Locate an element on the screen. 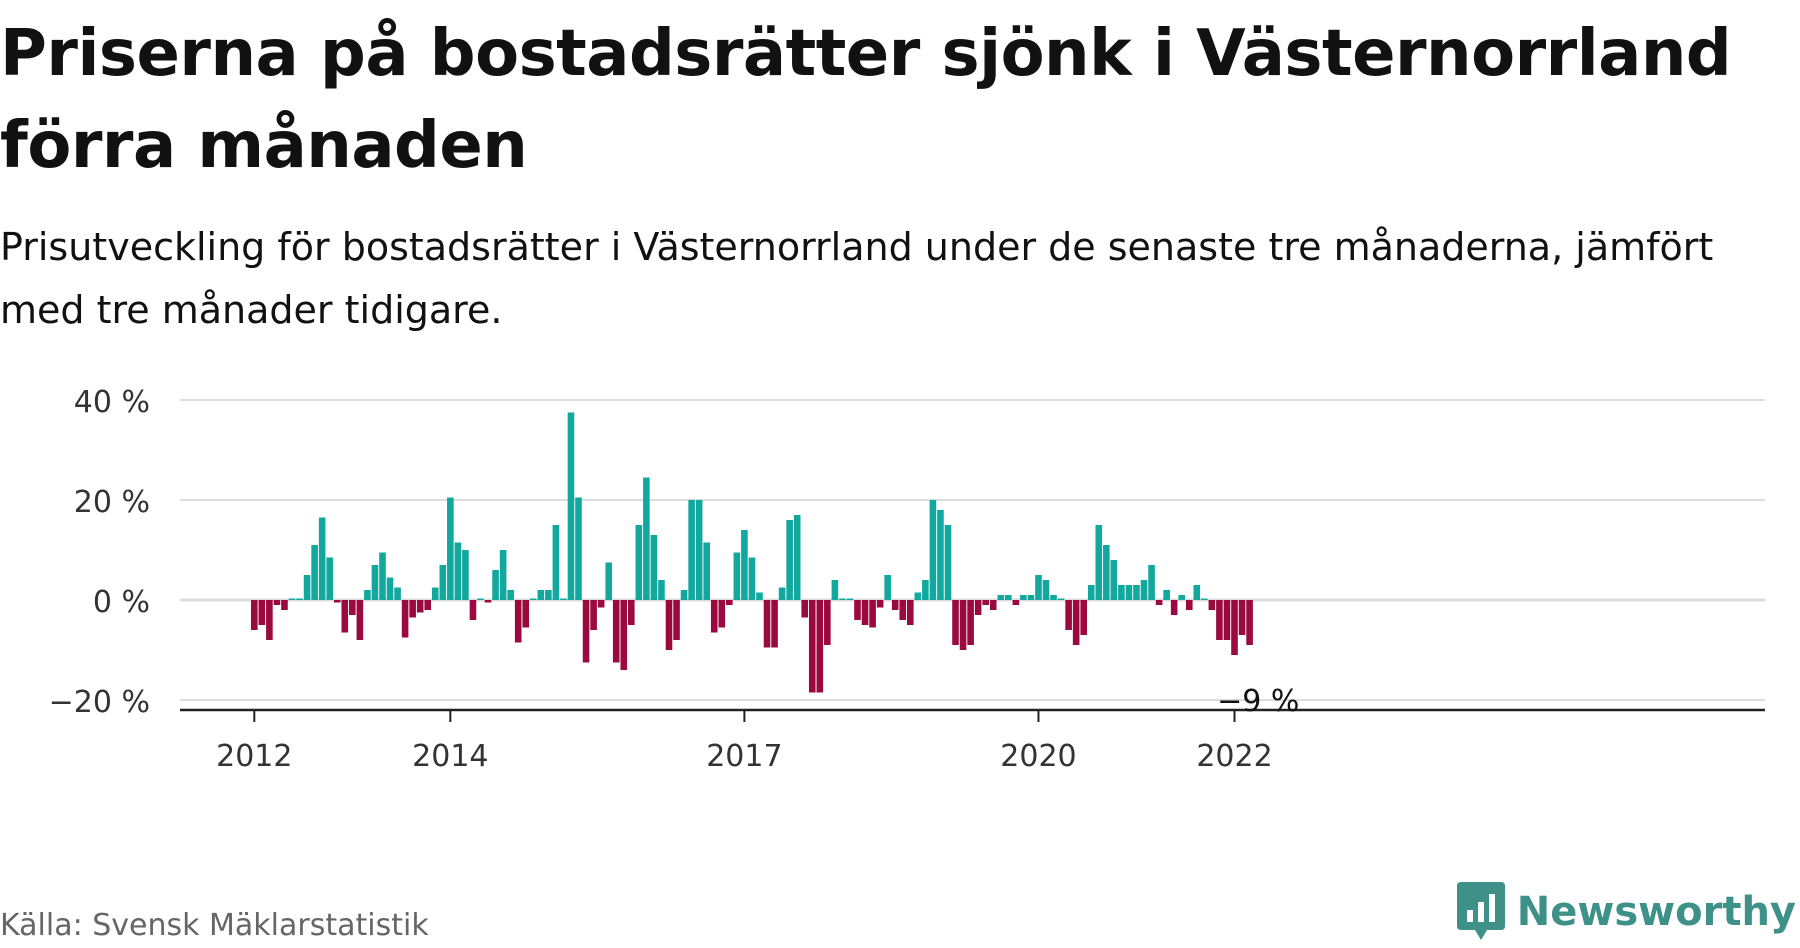 This screenshot has width=1800, height=948. y-tick-label: 40 % is located at coordinates (112, 402).